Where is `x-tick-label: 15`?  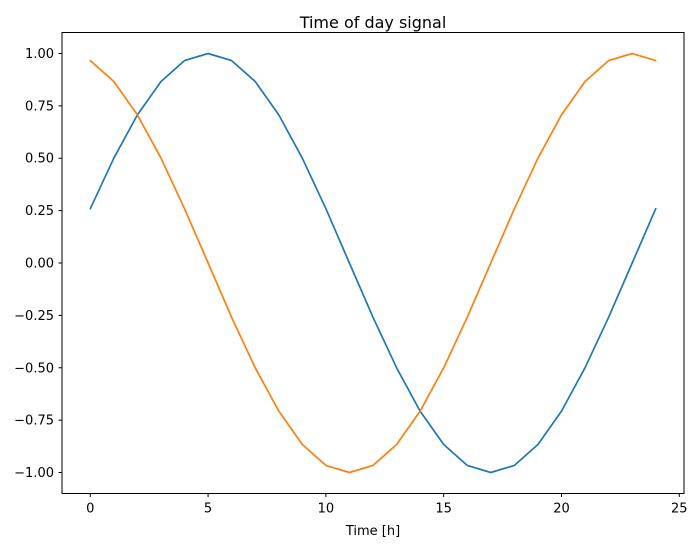
x-tick-label: 15 is located at coordinates (443, 509).